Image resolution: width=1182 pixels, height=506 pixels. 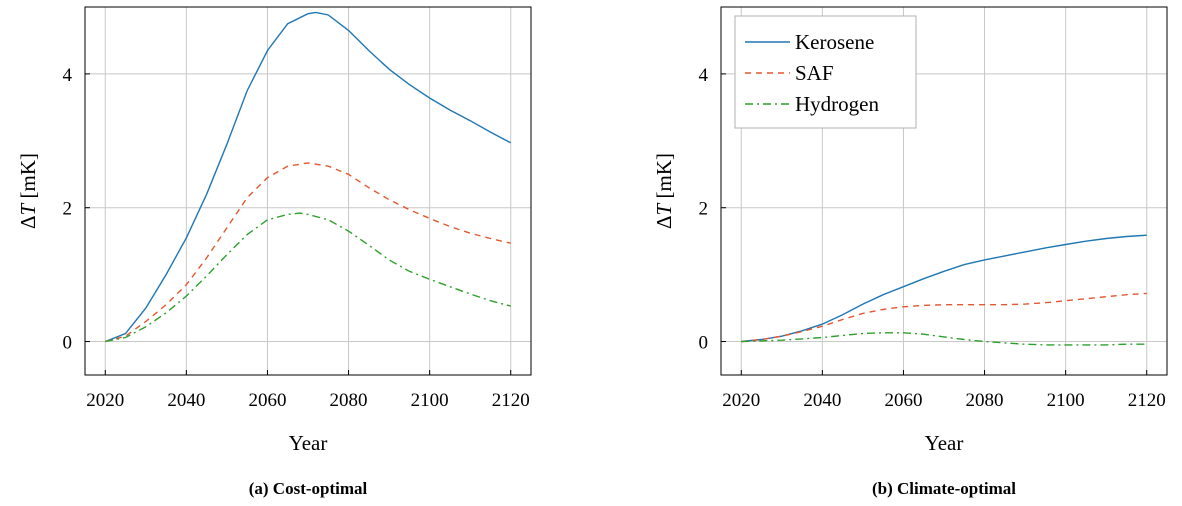 I want to click on legend-label-saf: SAF, so click(x=814, y=73).